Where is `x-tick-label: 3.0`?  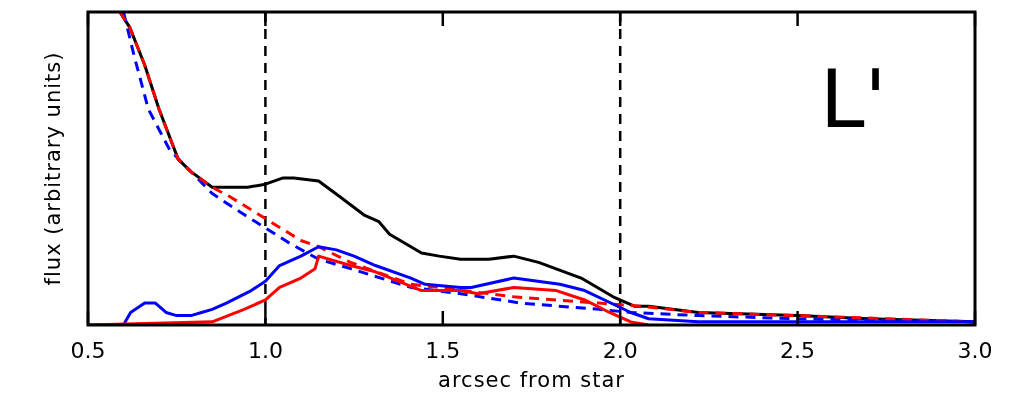
x-tick-label: 3.0 is located at coordinates (975, 350).